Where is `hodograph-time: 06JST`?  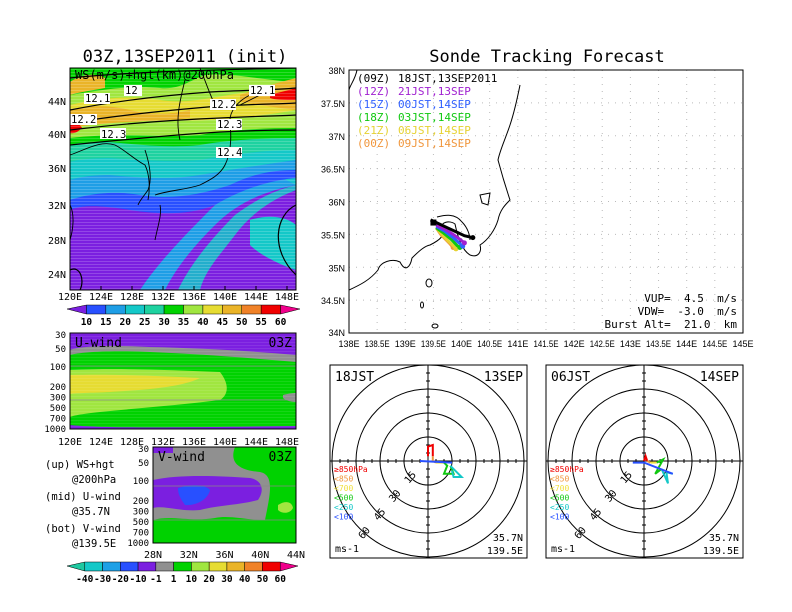
hodograph-time: 06JST is located at coordinates (570, 377).